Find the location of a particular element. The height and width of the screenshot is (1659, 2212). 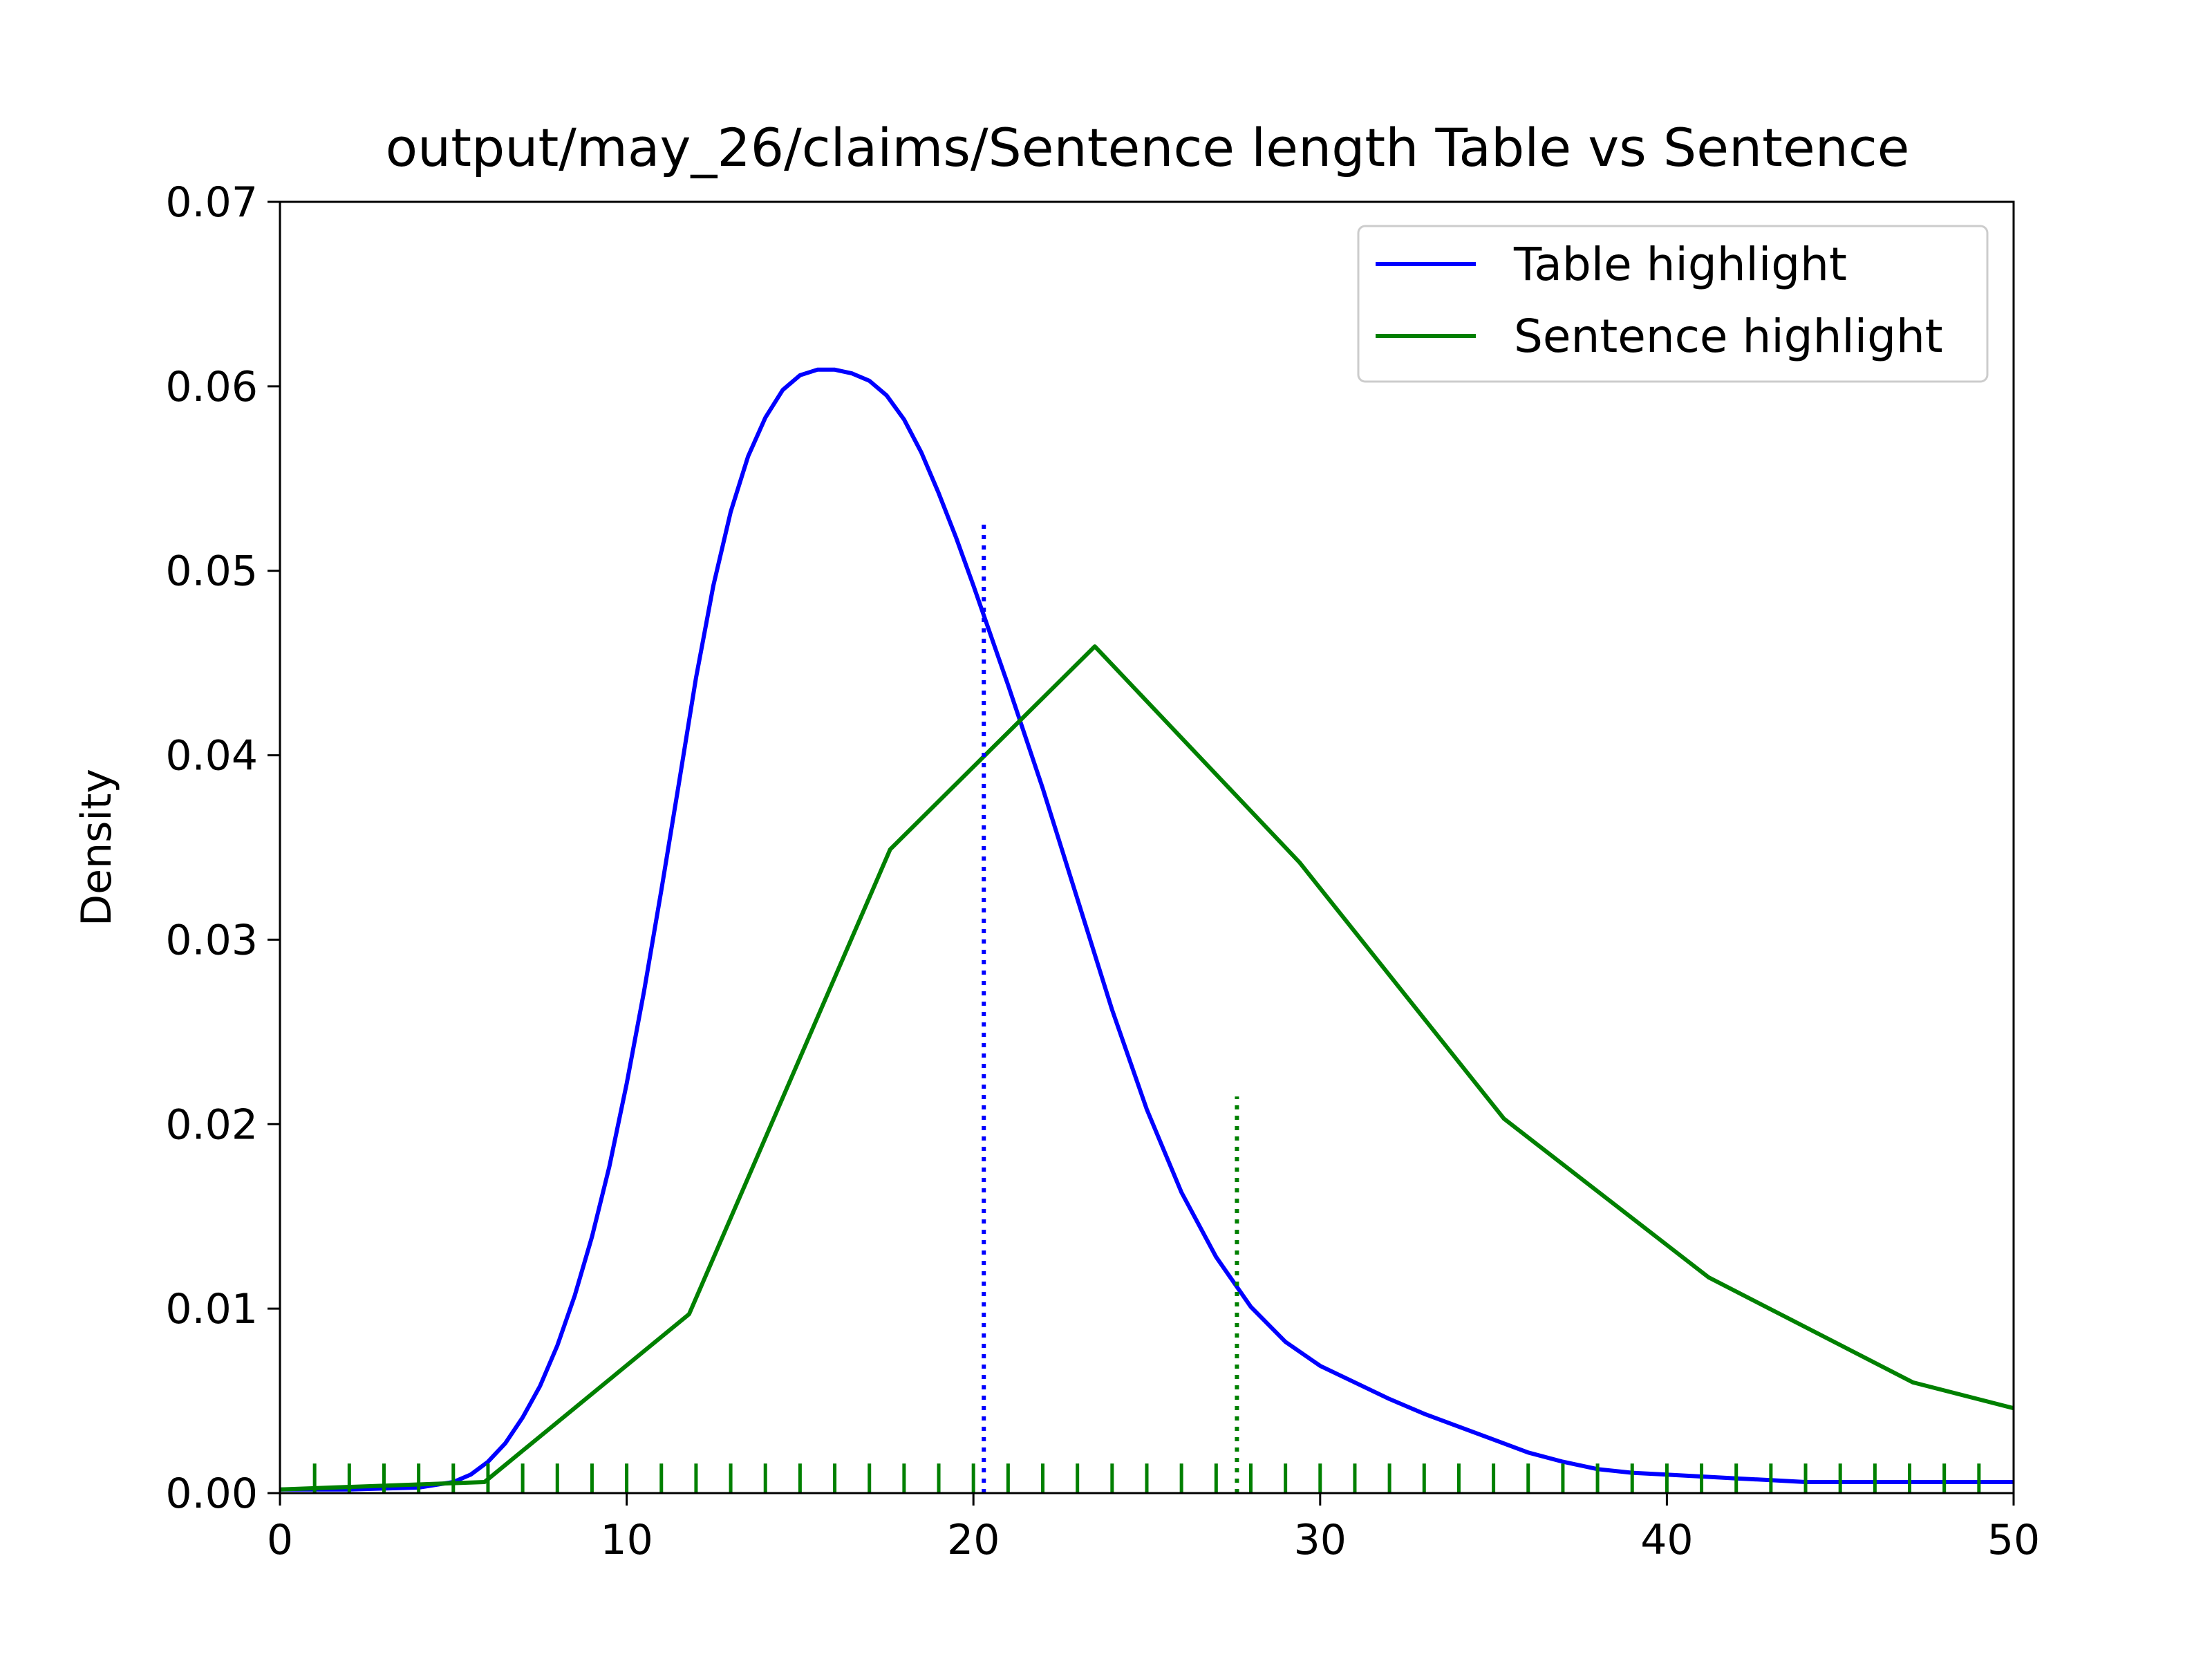

annotation-layer is located at coordinates (1110, 1009).